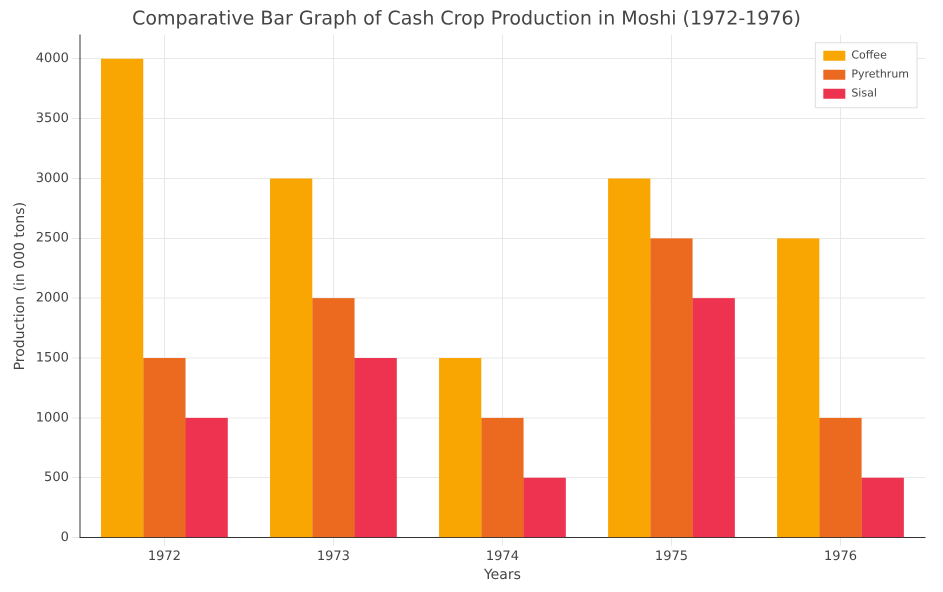 The height and width of the screenshot is (592, 943). I want to click on y-tick-label: 1500, so click(52, 358).